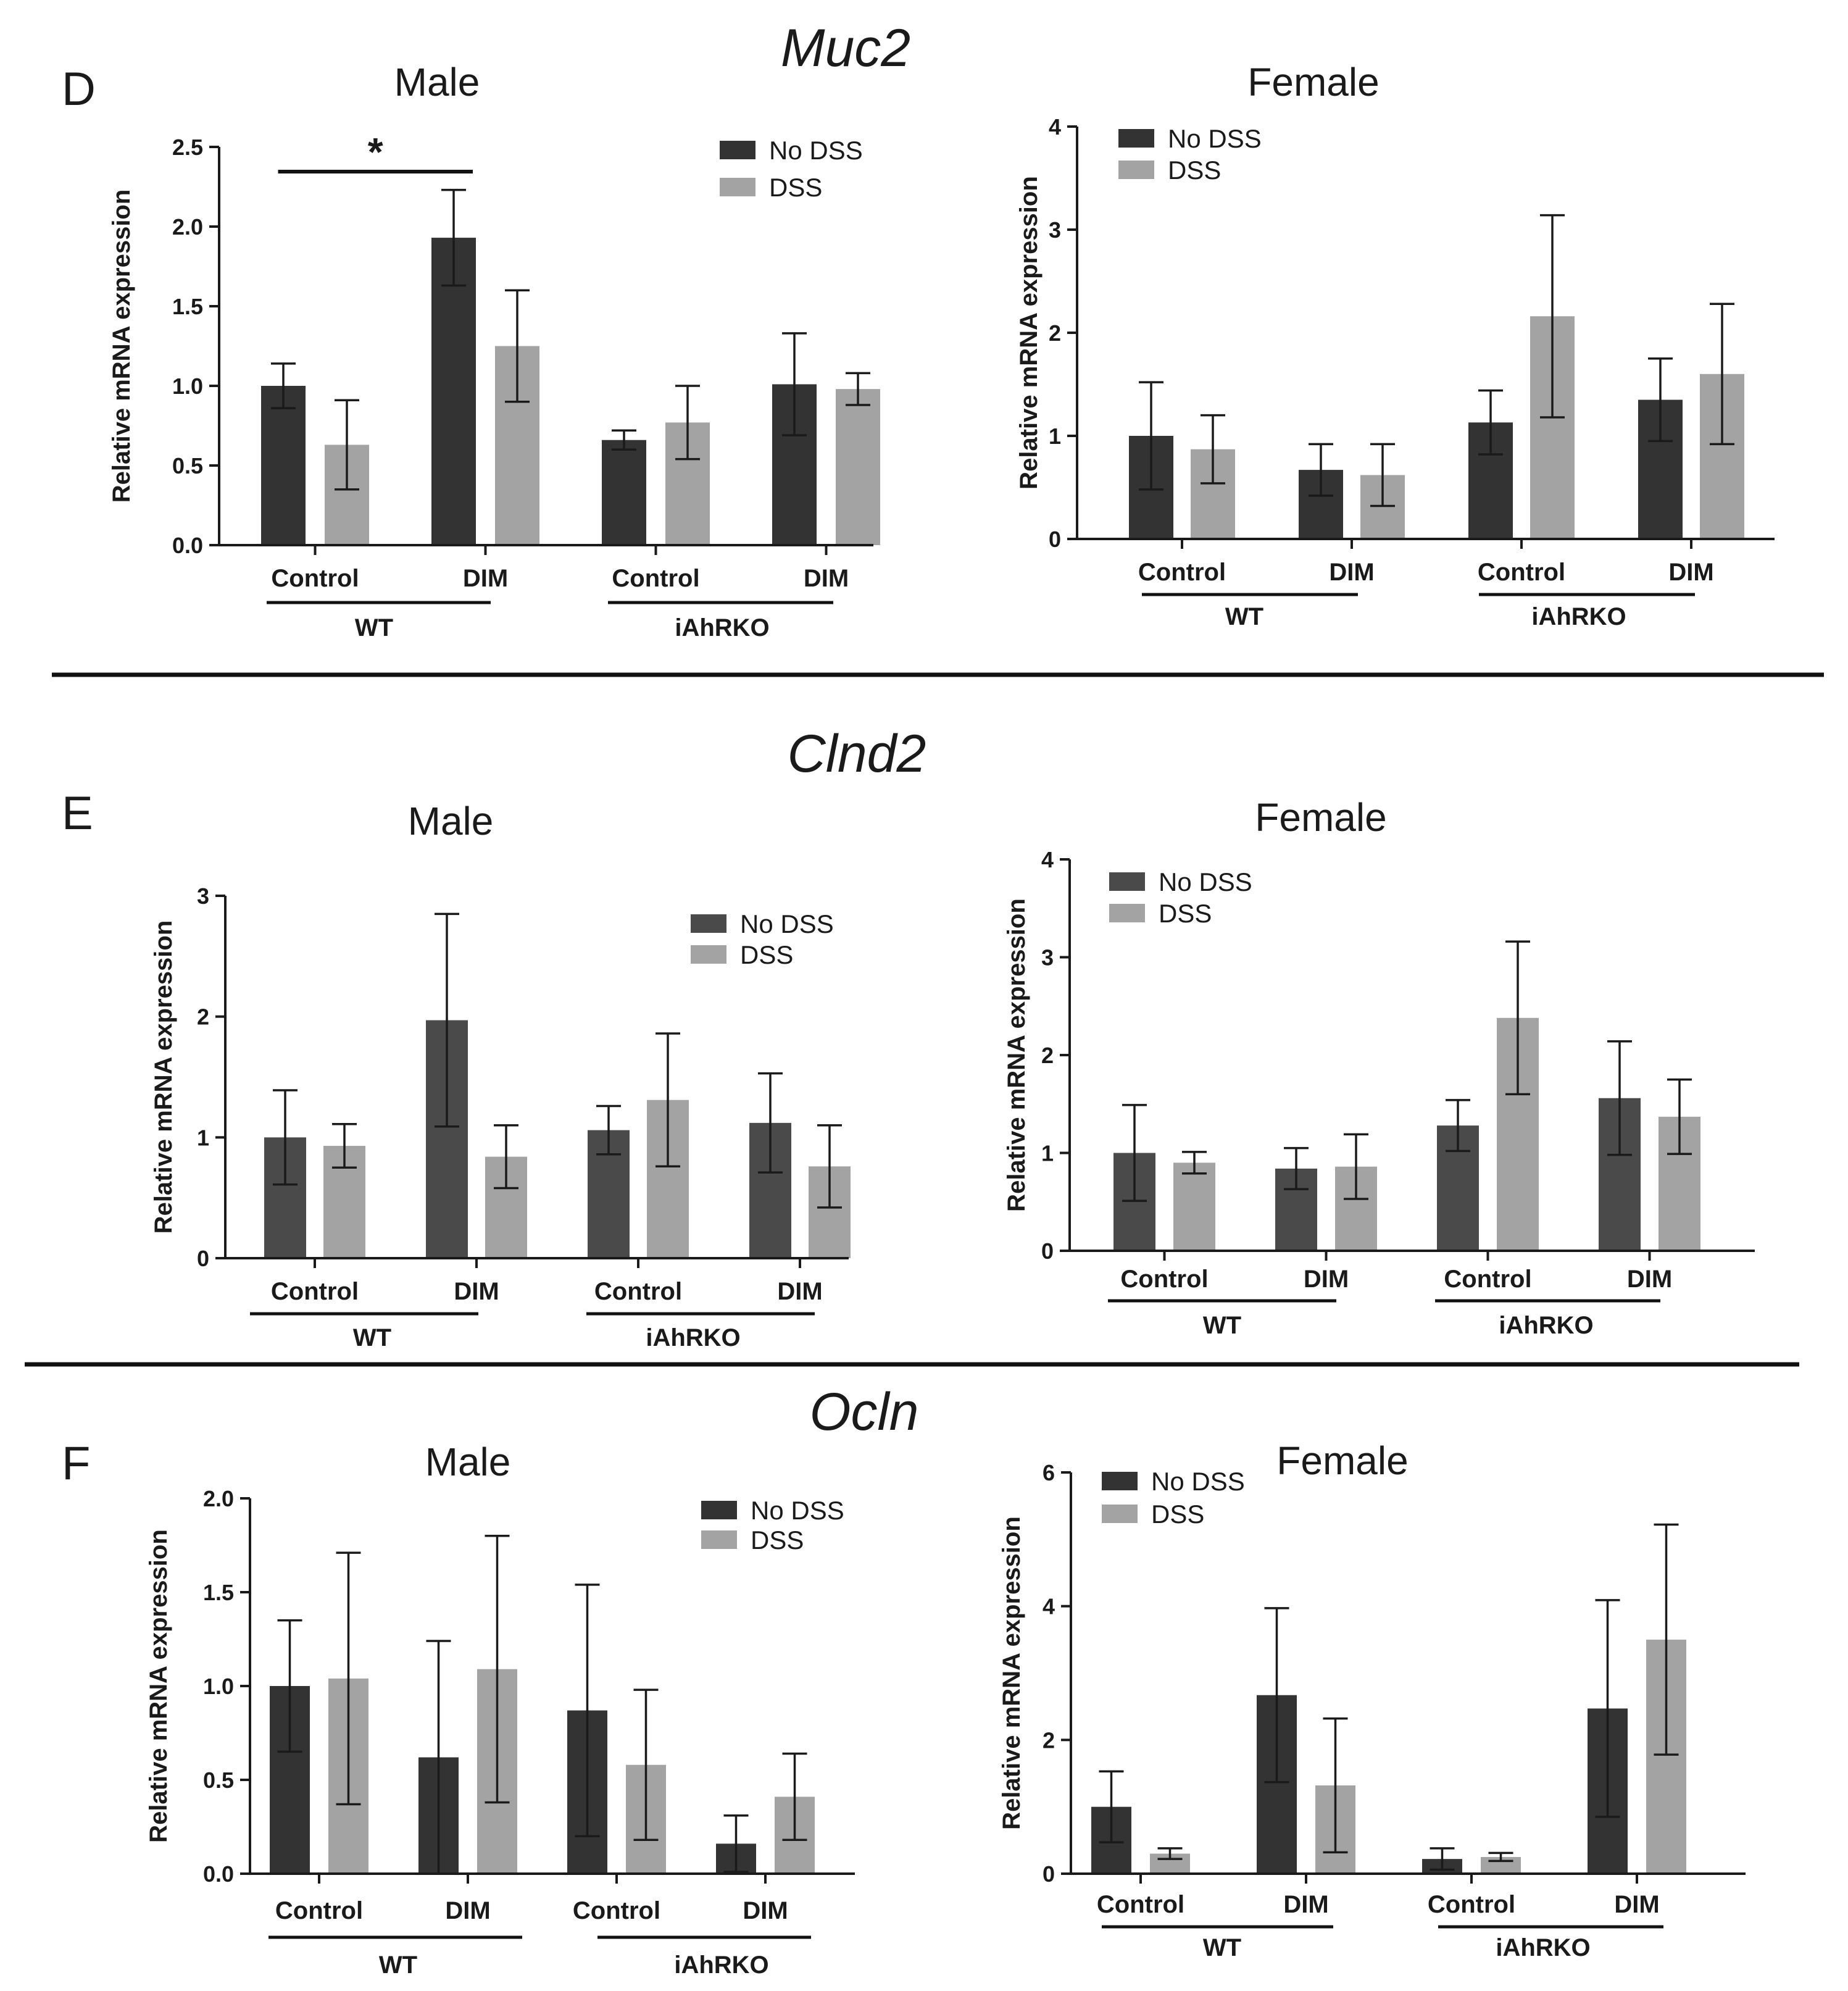  What do you see at coordinates (864, 1412) in the screenshot?
I see `gene-title-ocln: Ocln` at bounding box center [864, 1412].